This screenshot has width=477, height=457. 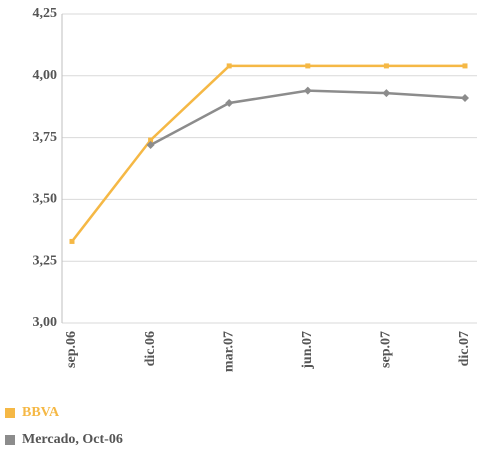 I want to click on legend-label: Mercado, Oct-06, so click(x=72, y=439).